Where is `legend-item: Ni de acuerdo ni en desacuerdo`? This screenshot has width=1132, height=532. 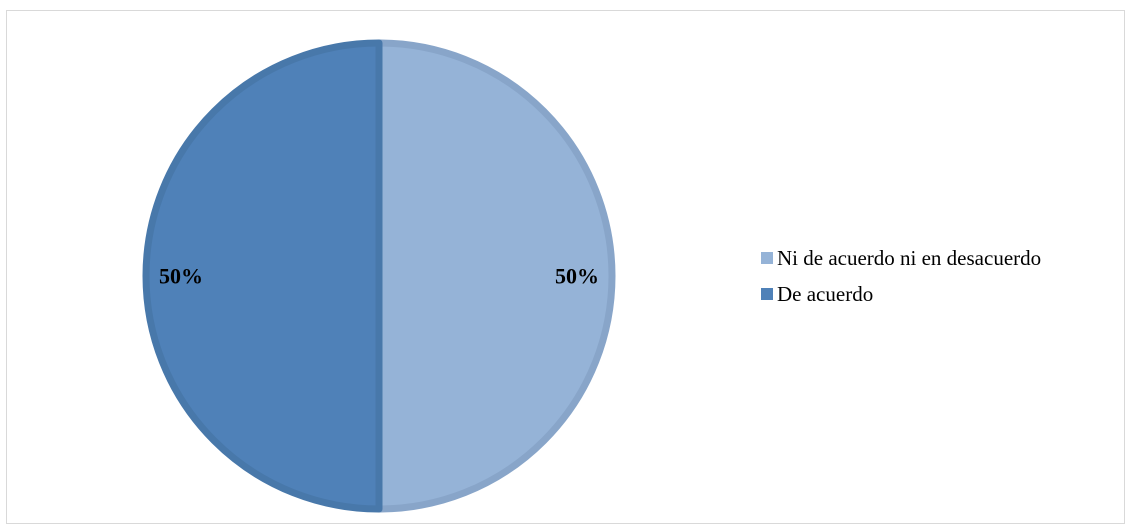
legend-item: Ni de acuerdo ni en desacuerdo is located at coordinates (901, 258).